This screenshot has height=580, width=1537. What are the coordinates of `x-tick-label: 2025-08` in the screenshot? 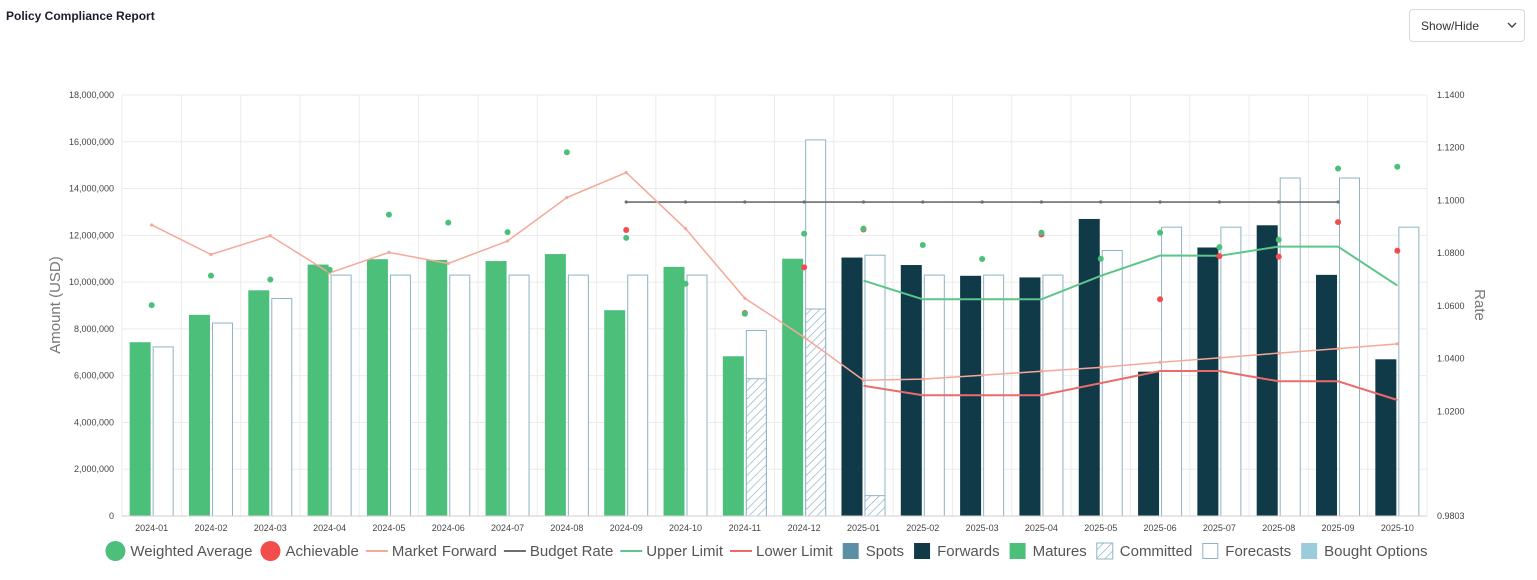 It's located at (1278, 528).